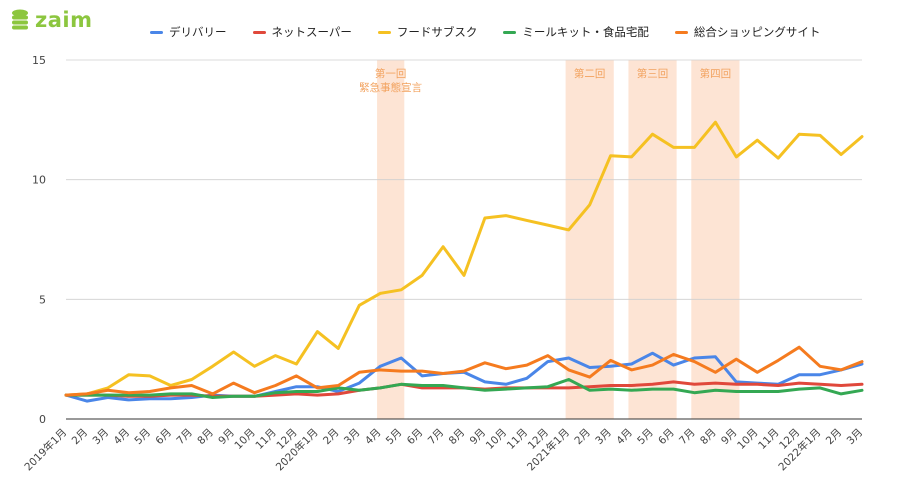  I want to click on legend-item: ネットスーパー, so click(302, 32).